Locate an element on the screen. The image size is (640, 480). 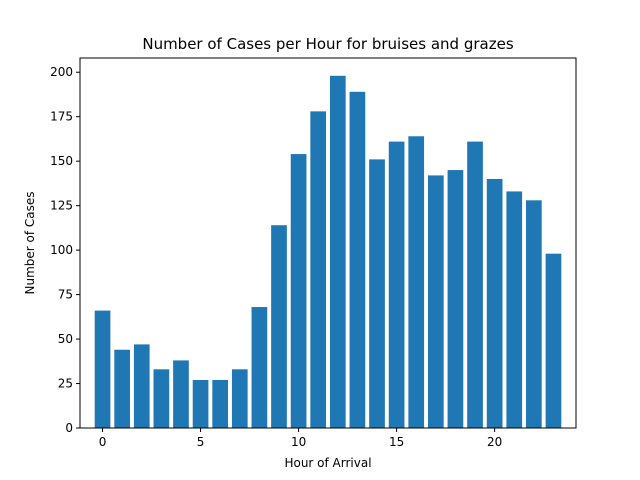
y-axis-ticks: 0 25 50 75 100 125 150 175 200 is located at coordinates (65, 250).